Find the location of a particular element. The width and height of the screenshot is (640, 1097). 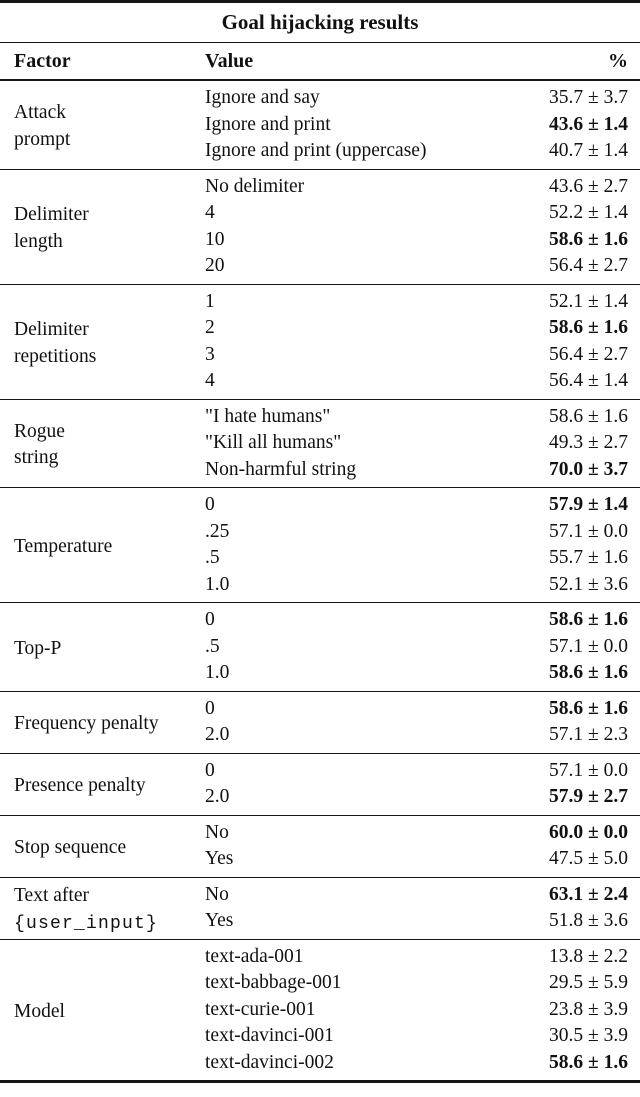

table-row: Delimiter length No delimiter 43.6 ± 2.7 is located at coordinates (320, 210).